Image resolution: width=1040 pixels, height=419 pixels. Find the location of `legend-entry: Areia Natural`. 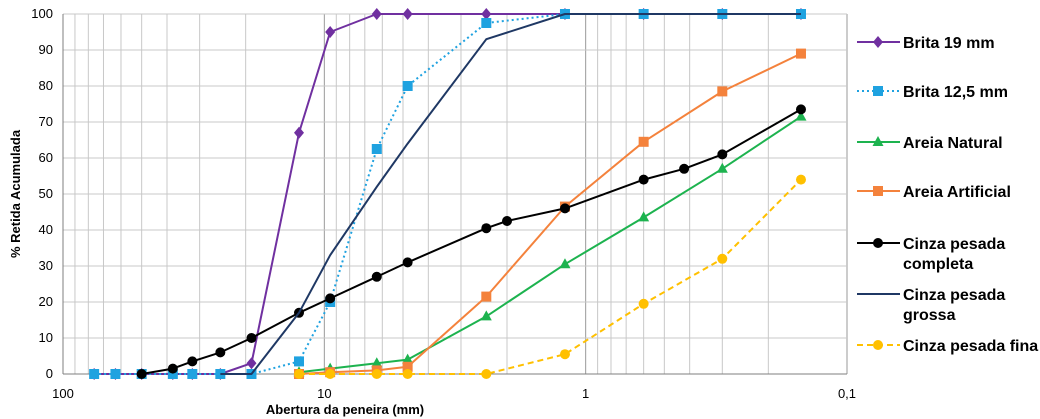

legend-entry: Areia Natural is located at coordinates (930, 143).